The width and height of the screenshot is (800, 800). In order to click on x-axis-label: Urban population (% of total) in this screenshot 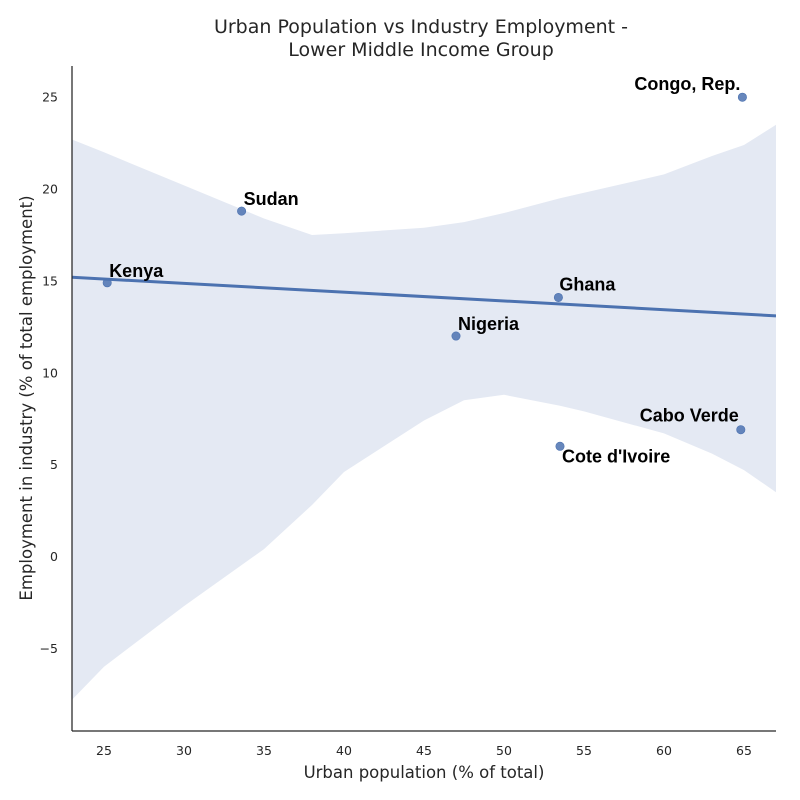, I will do `click(424, 772)`.